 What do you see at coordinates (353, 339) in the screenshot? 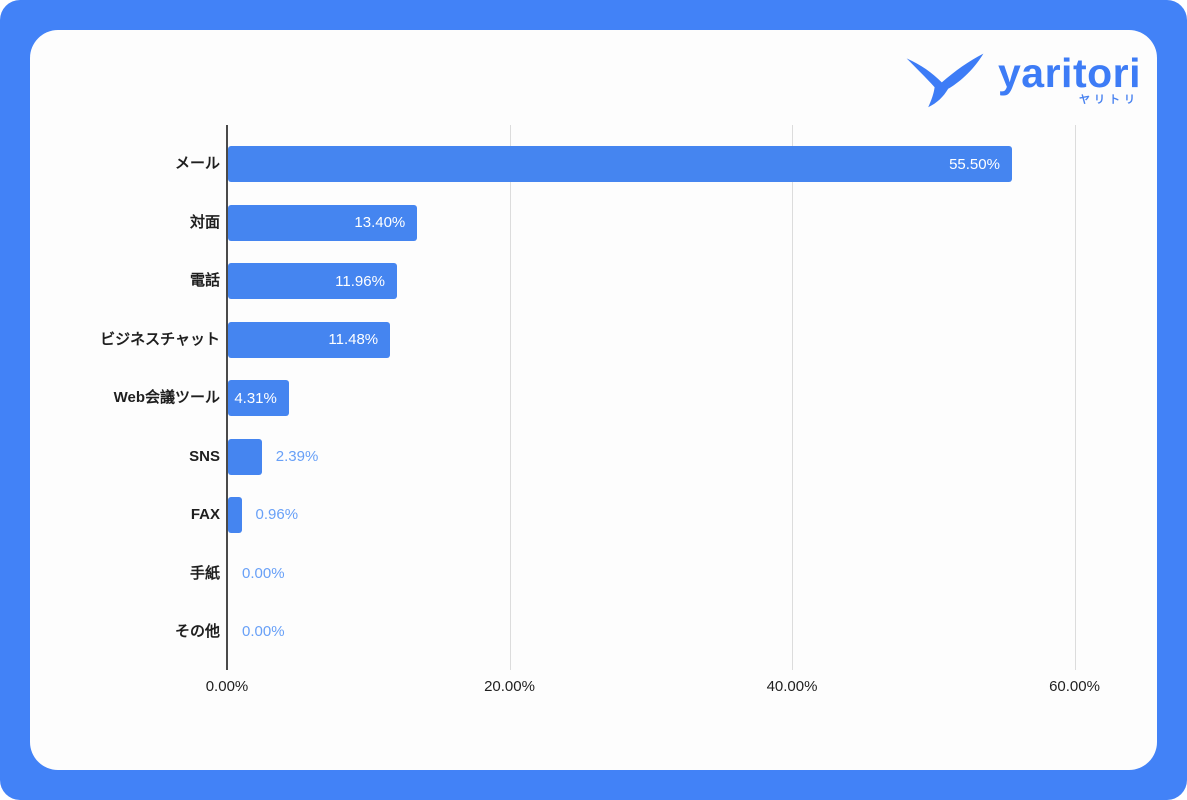
I see `value-label-inside: 11.48%` at bounding box center [353, 339].